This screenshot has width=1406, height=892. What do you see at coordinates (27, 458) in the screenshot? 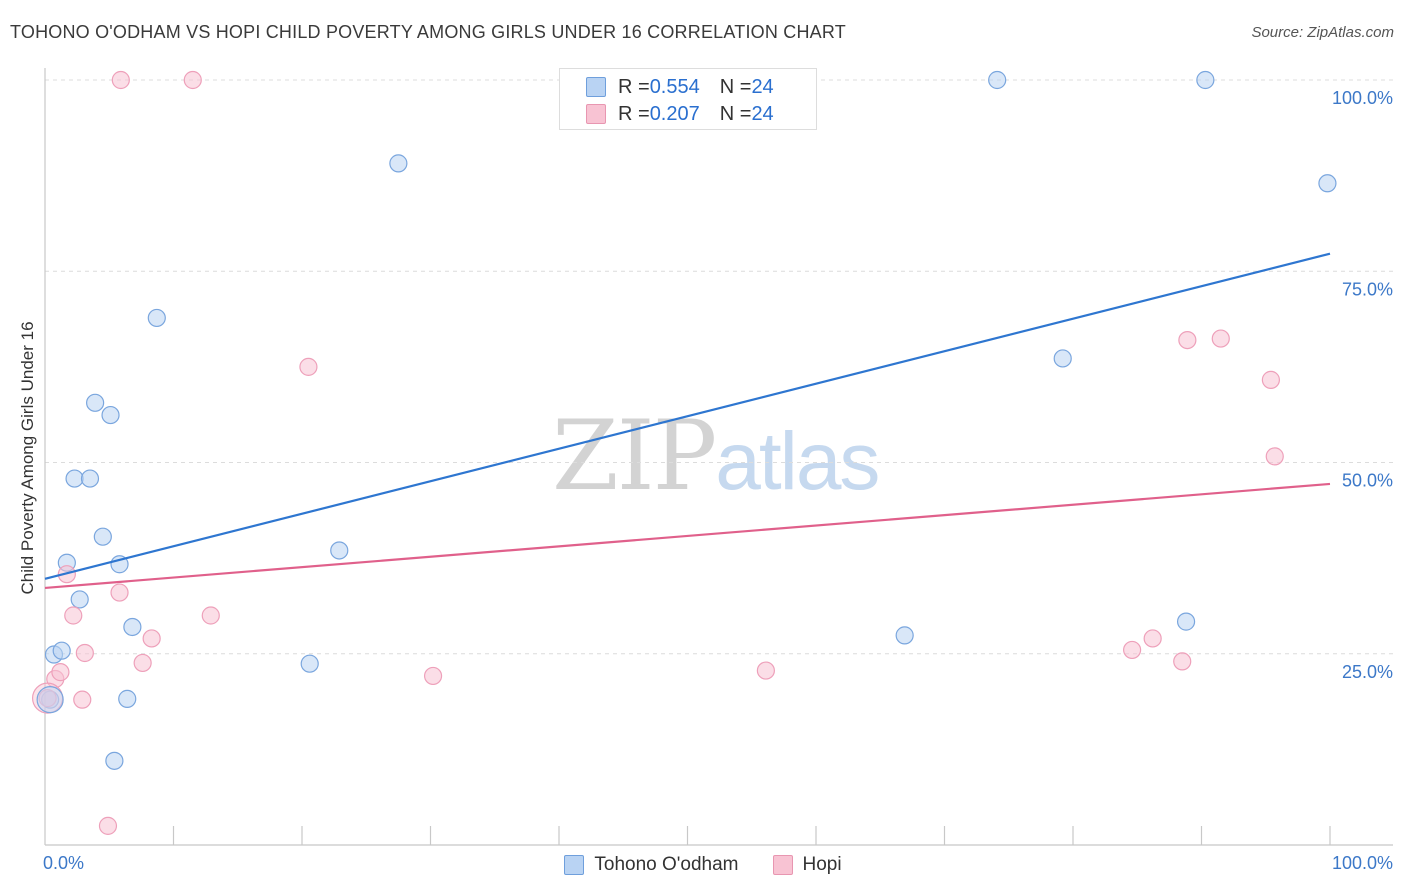
I see `y-axis-label: Child Poverty Among Girls Under 16` at bounding box center [27, 458].